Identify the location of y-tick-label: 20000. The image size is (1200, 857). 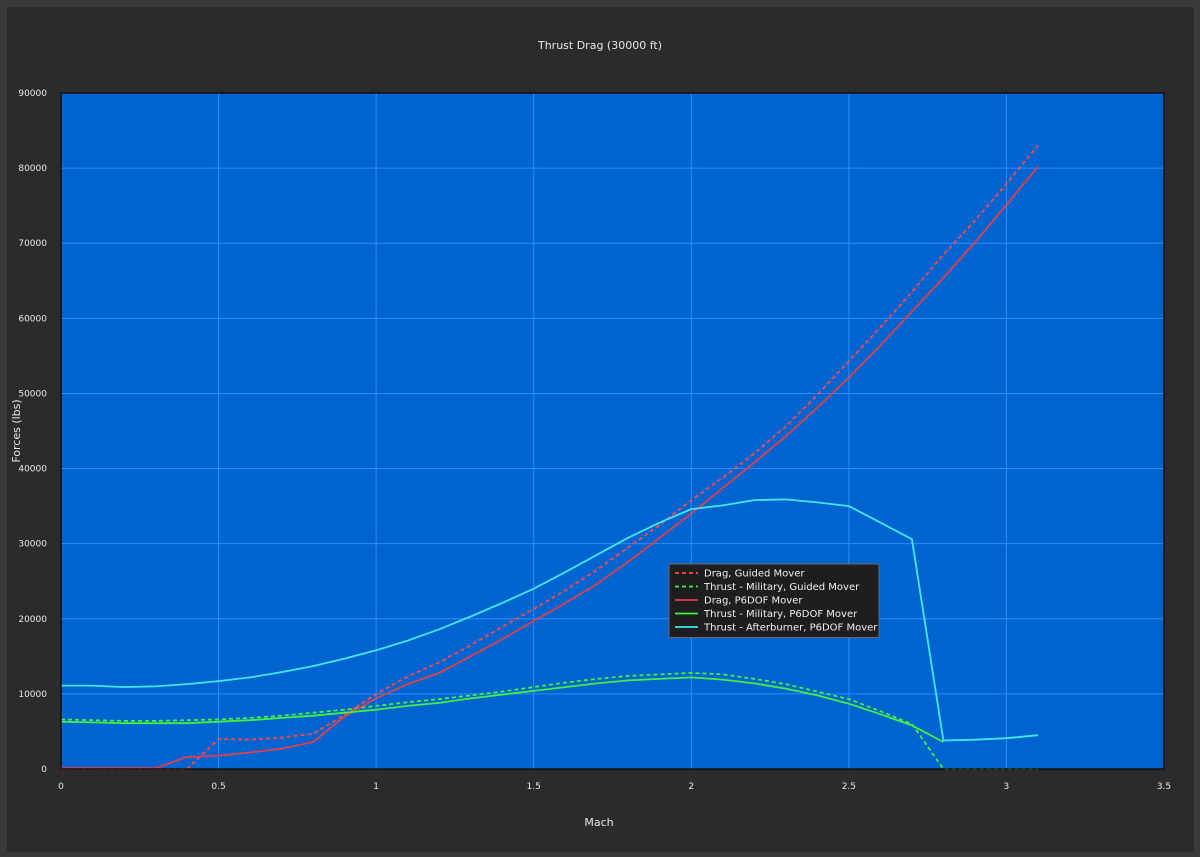
(32, 620).